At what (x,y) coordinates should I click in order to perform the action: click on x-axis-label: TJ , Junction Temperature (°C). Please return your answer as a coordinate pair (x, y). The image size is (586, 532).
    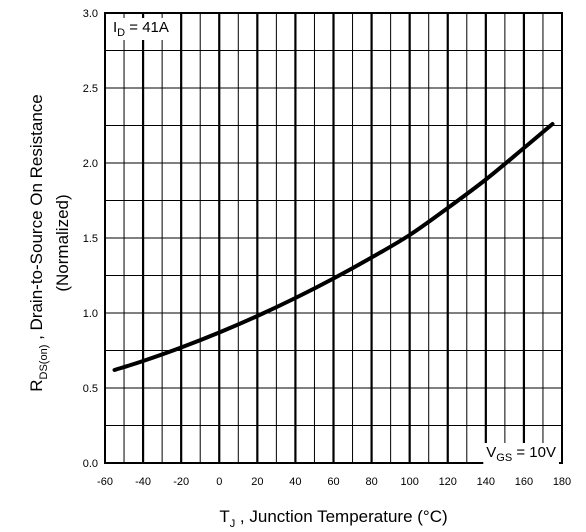
    Looking at the image, I should click on (333, 518).